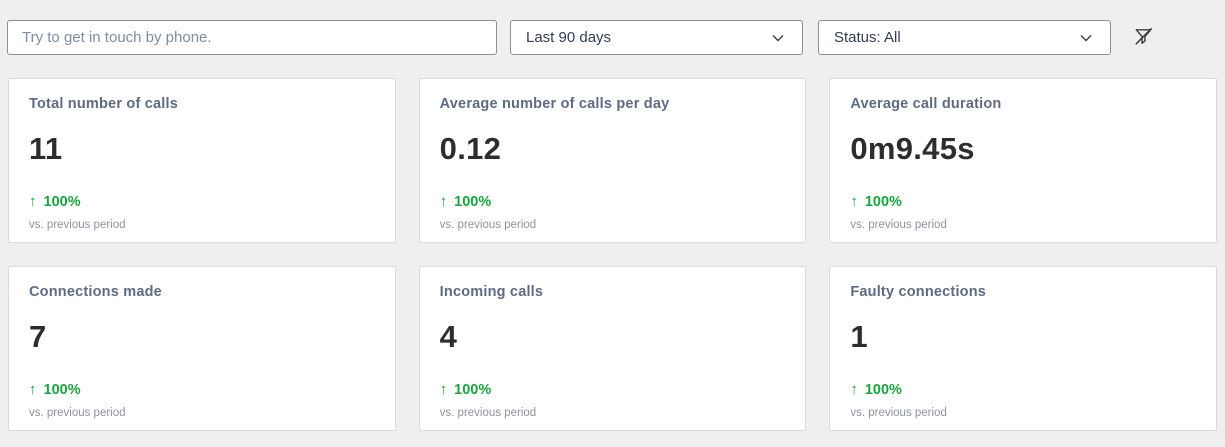 This screenshot has height=447, width=1225. Describe the element at coordinates (252, 37) in the screenshot. I see `search-input` at that location.